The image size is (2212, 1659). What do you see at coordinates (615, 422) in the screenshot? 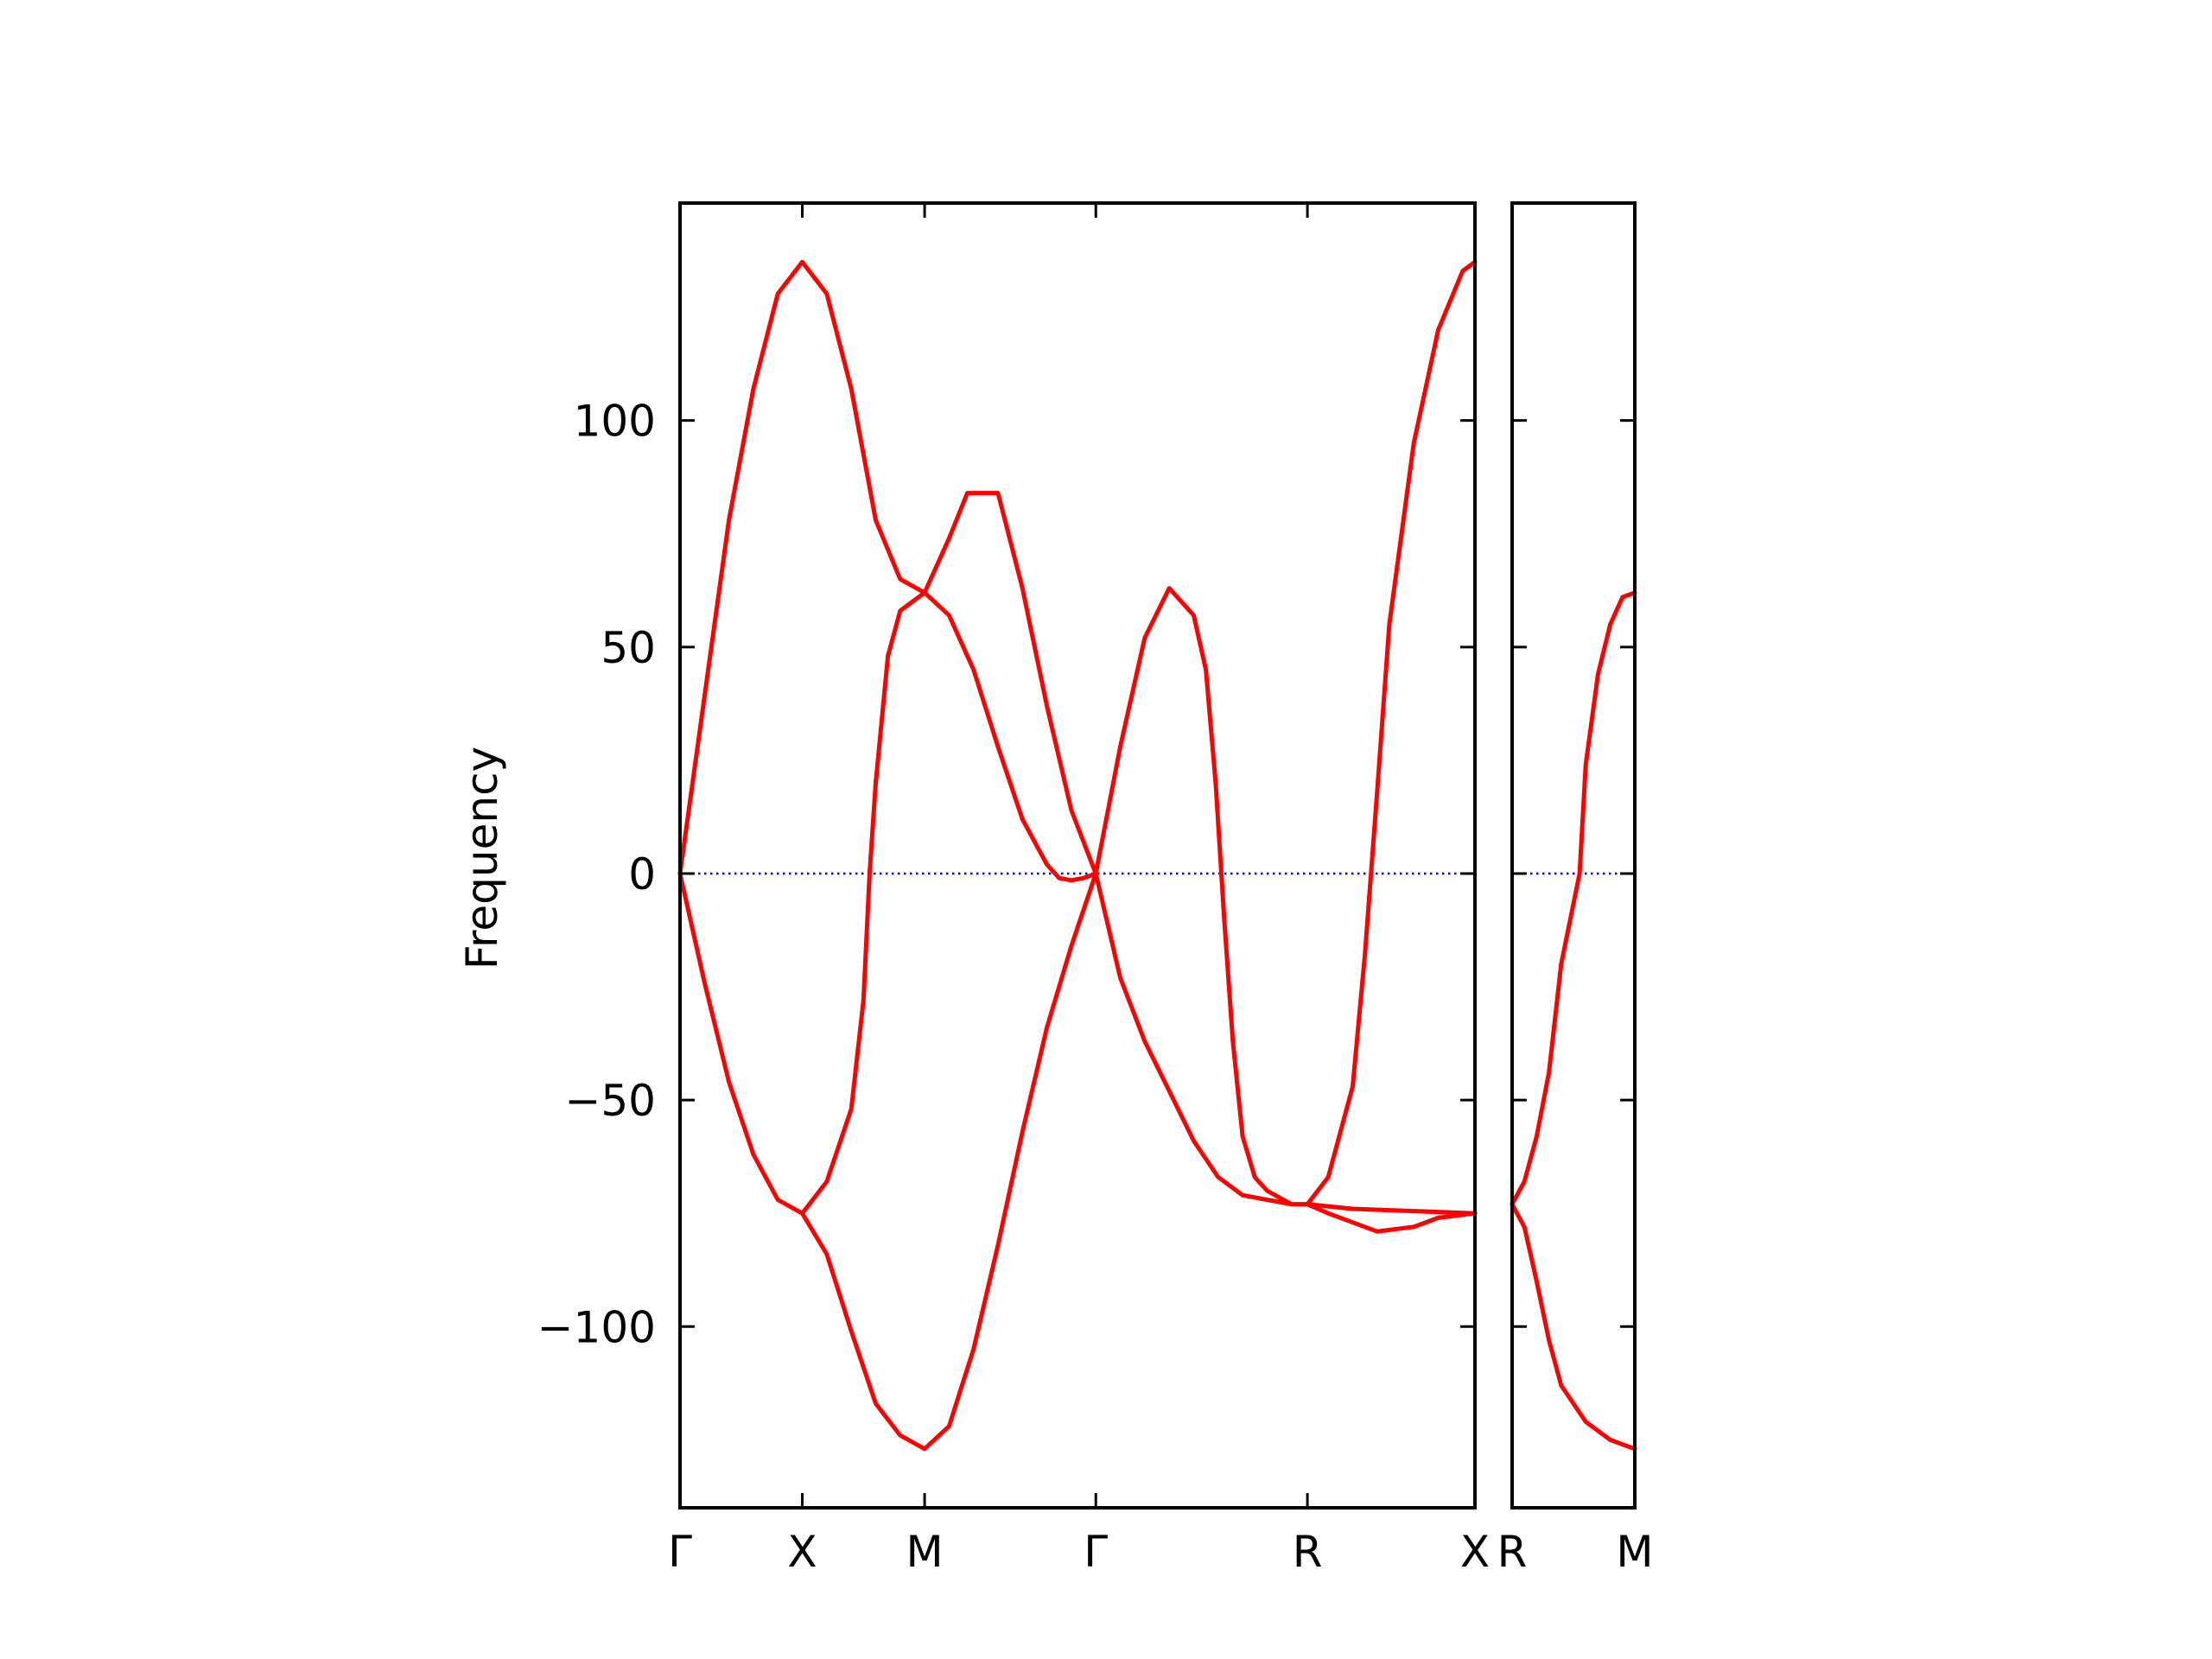
I see `y-tick-label: 100` at bounding box center [615, 422].